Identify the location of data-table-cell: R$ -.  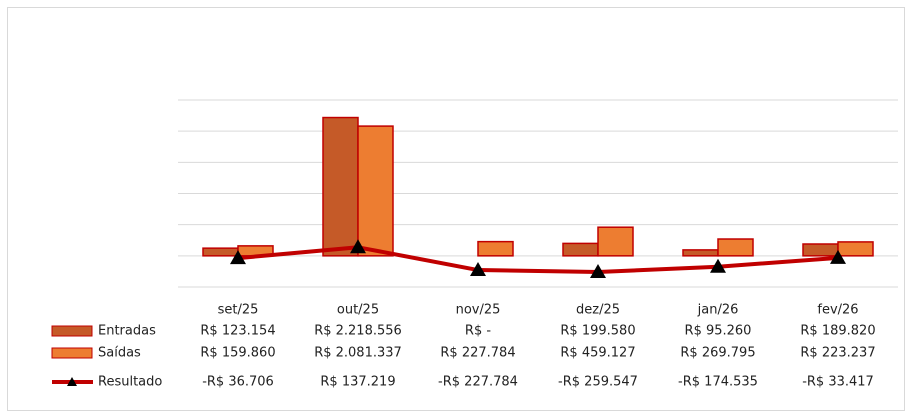
(478, 331).